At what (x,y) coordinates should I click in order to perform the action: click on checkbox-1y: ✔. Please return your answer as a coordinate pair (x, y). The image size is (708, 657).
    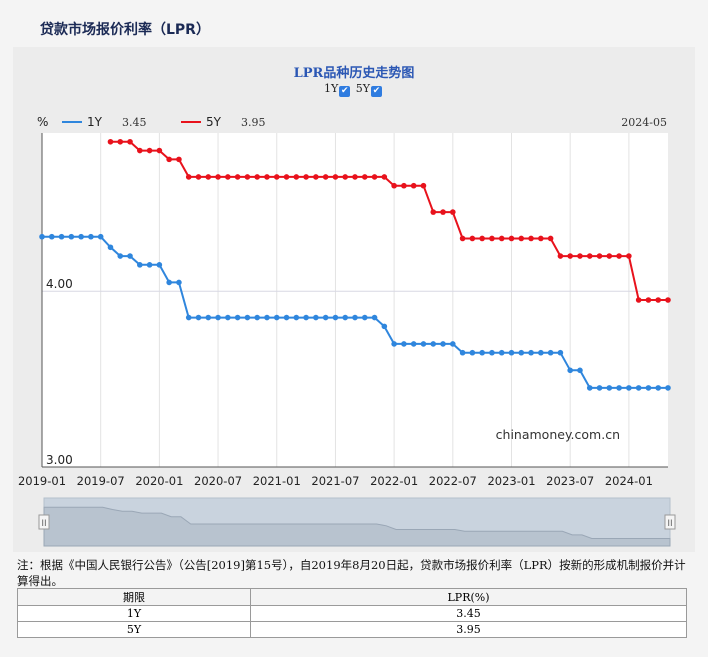
    Looking at the image, I should click on (345, 91).